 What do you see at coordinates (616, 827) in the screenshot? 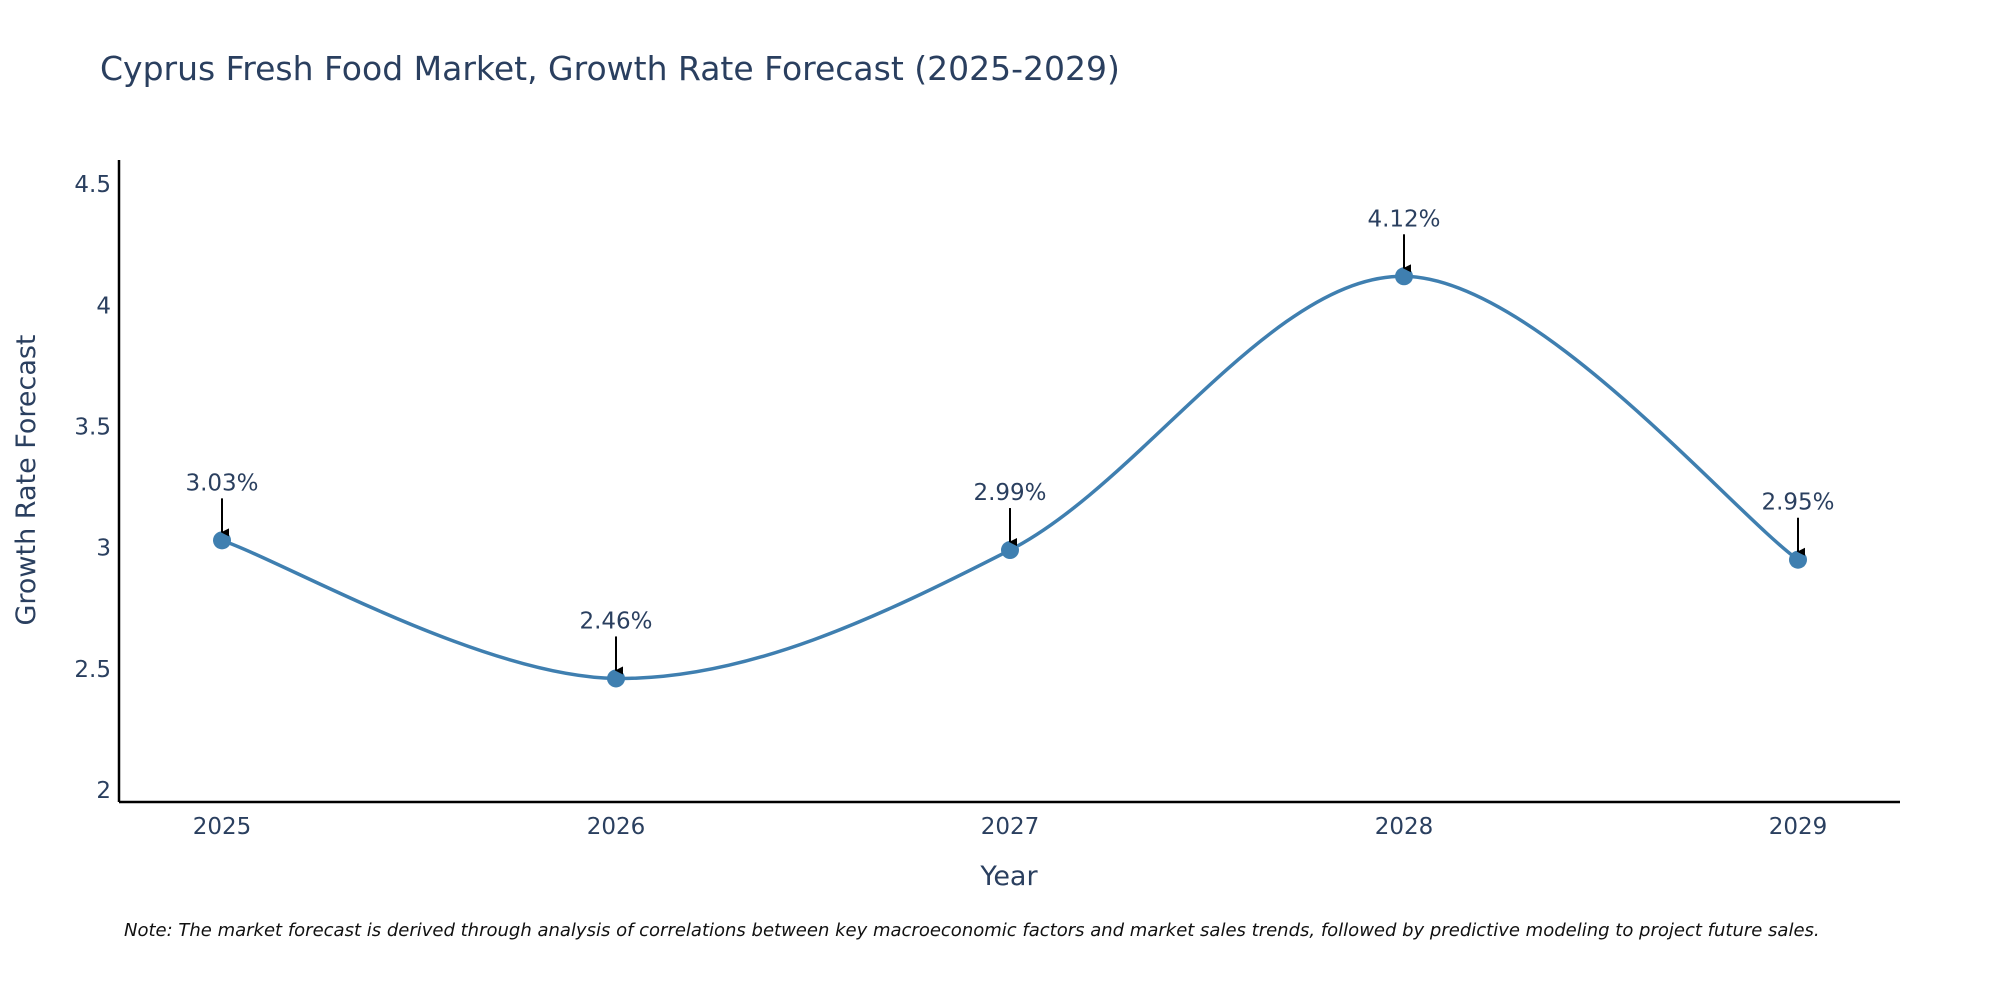
I see `x-tick-label: 2026` at bounding box center [616, 827].